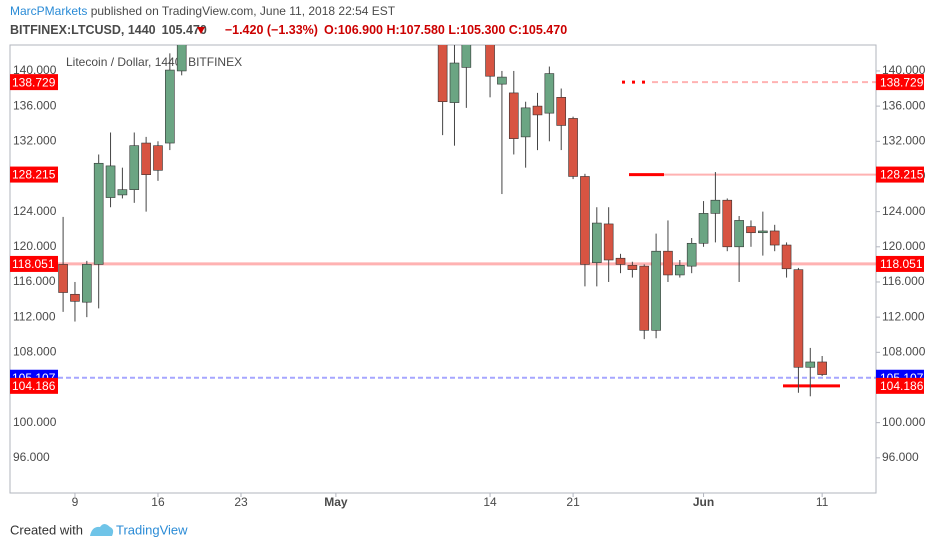 The height and width of the screenshot is (555, 932). I want to click on chart-title: Litecoin / Dollar, 1440, BITFINEX, so click(154, 62).